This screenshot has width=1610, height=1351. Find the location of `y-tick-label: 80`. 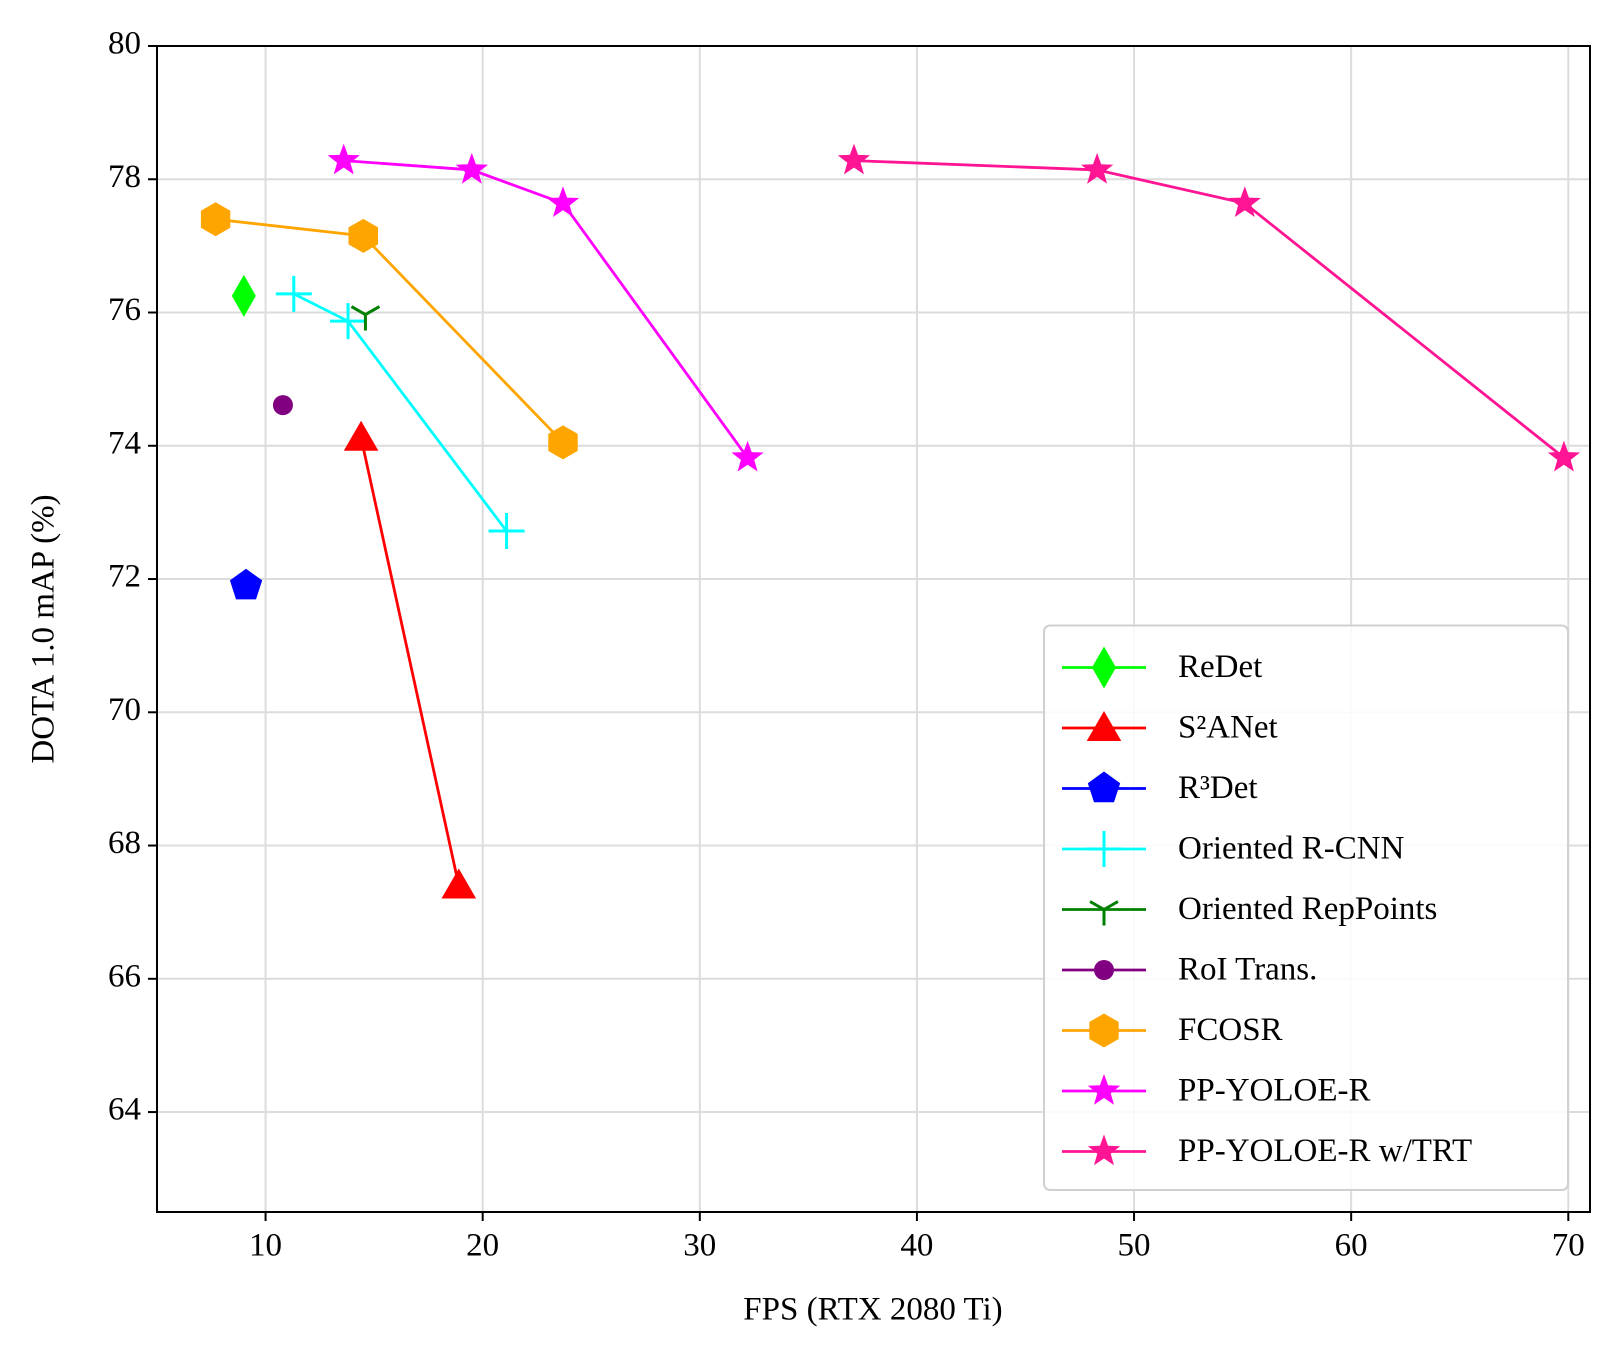

y-tick-label: 80 is located at coordinates (124, 44).